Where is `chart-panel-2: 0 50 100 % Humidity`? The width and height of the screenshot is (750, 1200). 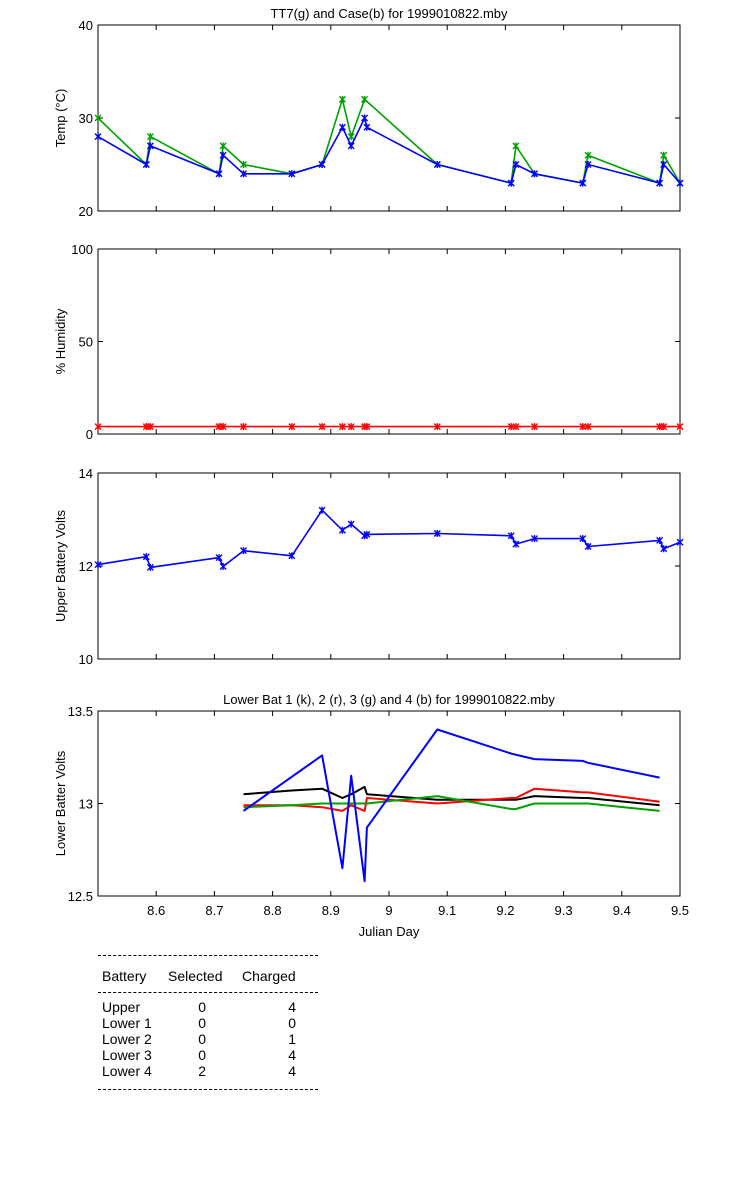
chart-panel-2: 0 50 100 % Humidity is located at coordinates (368, 342).